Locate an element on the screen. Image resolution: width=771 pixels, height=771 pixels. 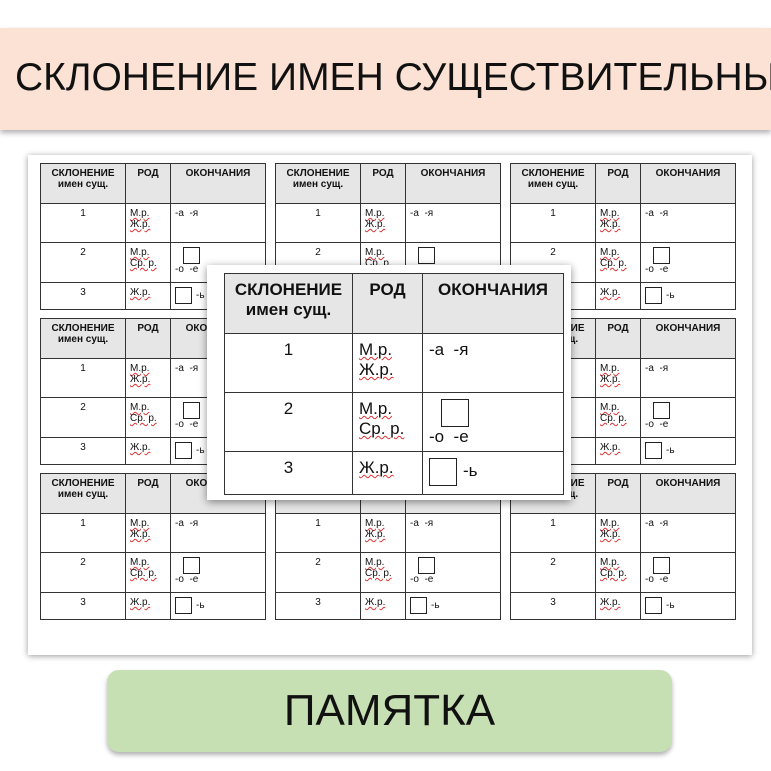
button: ПАМЯТКА is located at coordinates (389, 711).